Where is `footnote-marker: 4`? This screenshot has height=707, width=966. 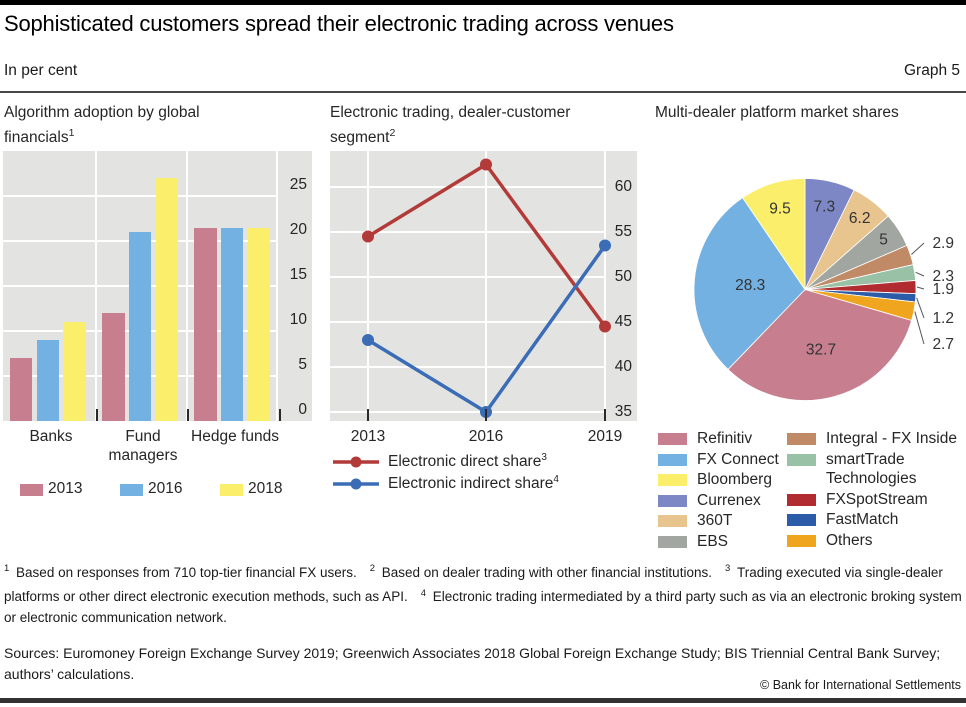
footnote-marker: 4 is located at coordinates (423, 593).